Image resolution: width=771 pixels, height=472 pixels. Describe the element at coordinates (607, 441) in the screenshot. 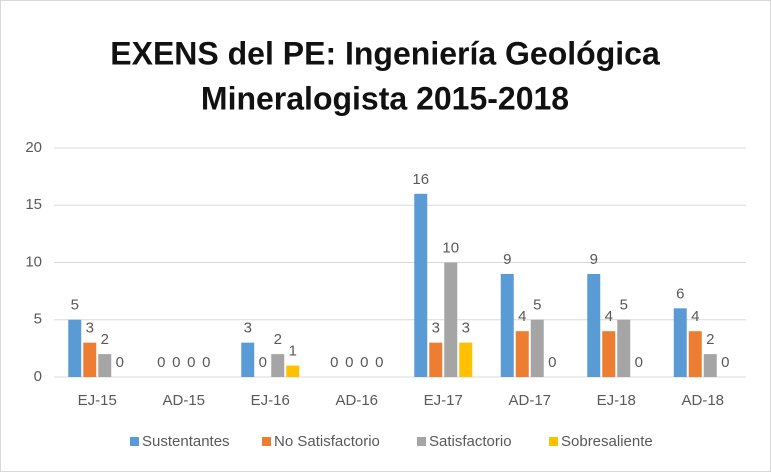

I see `legend-label: Sobresaliente` at that location.